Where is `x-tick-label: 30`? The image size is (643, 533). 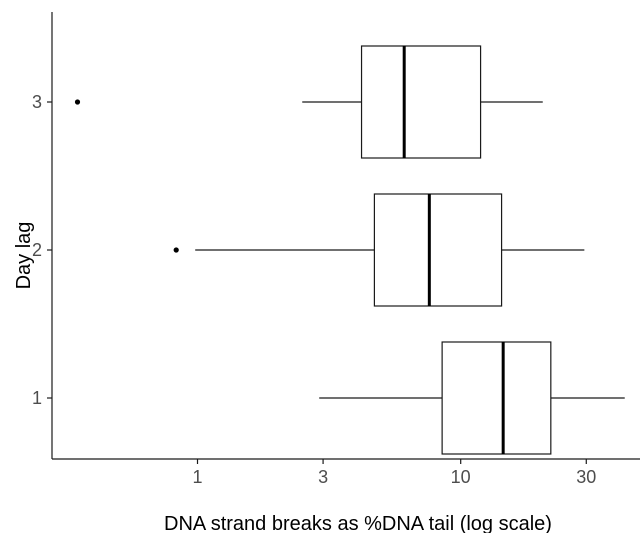 x-tick-label: 30 is located at coordinates (586, 477).